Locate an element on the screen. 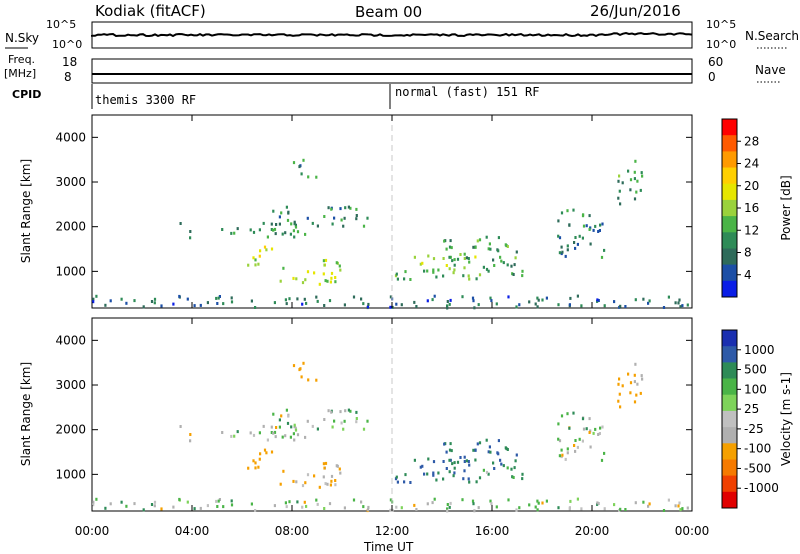 Image resolution: width=800 pixels, height=554 pixels. nsky-label: N.Sky is located at coordinates (22, 38).